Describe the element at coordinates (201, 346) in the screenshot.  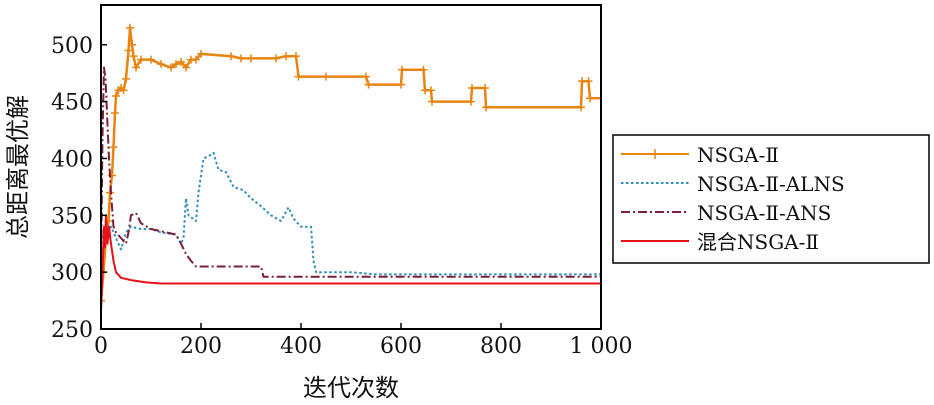
I see `x-tick-label: 200` at that location.